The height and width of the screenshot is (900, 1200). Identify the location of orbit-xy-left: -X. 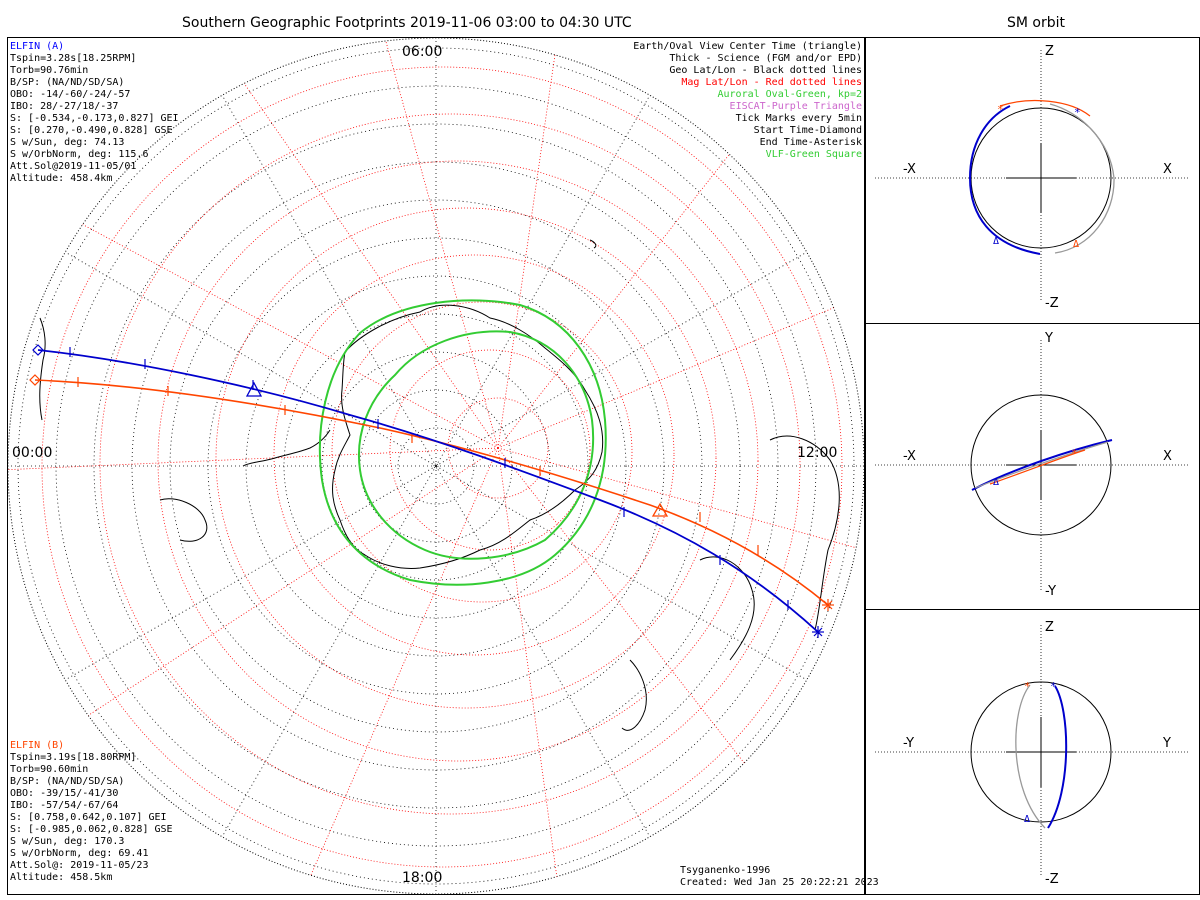
(909, 456).